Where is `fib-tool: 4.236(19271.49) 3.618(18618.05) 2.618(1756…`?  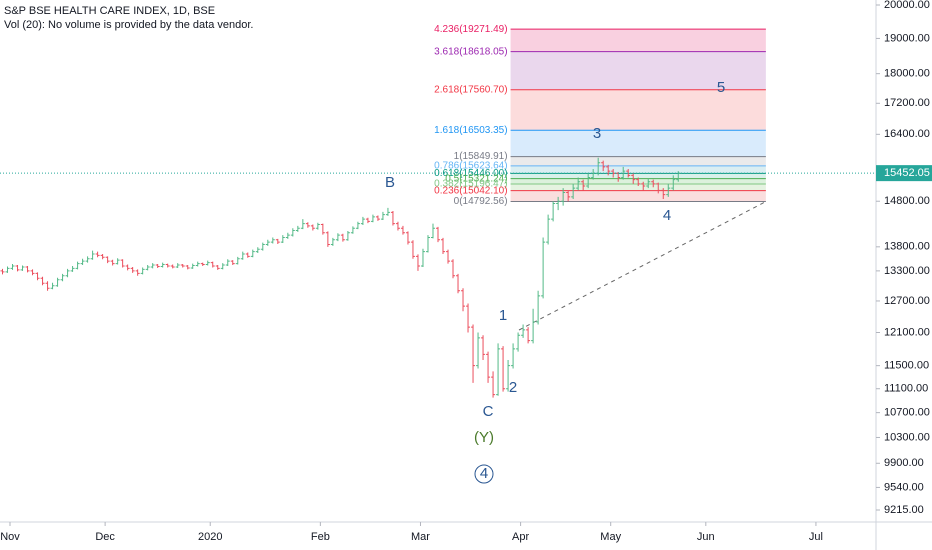 fib-tool: 4.236(19271.49) 3.618(18618.05) 2.618(1756… is located at coordinates (600, 115).